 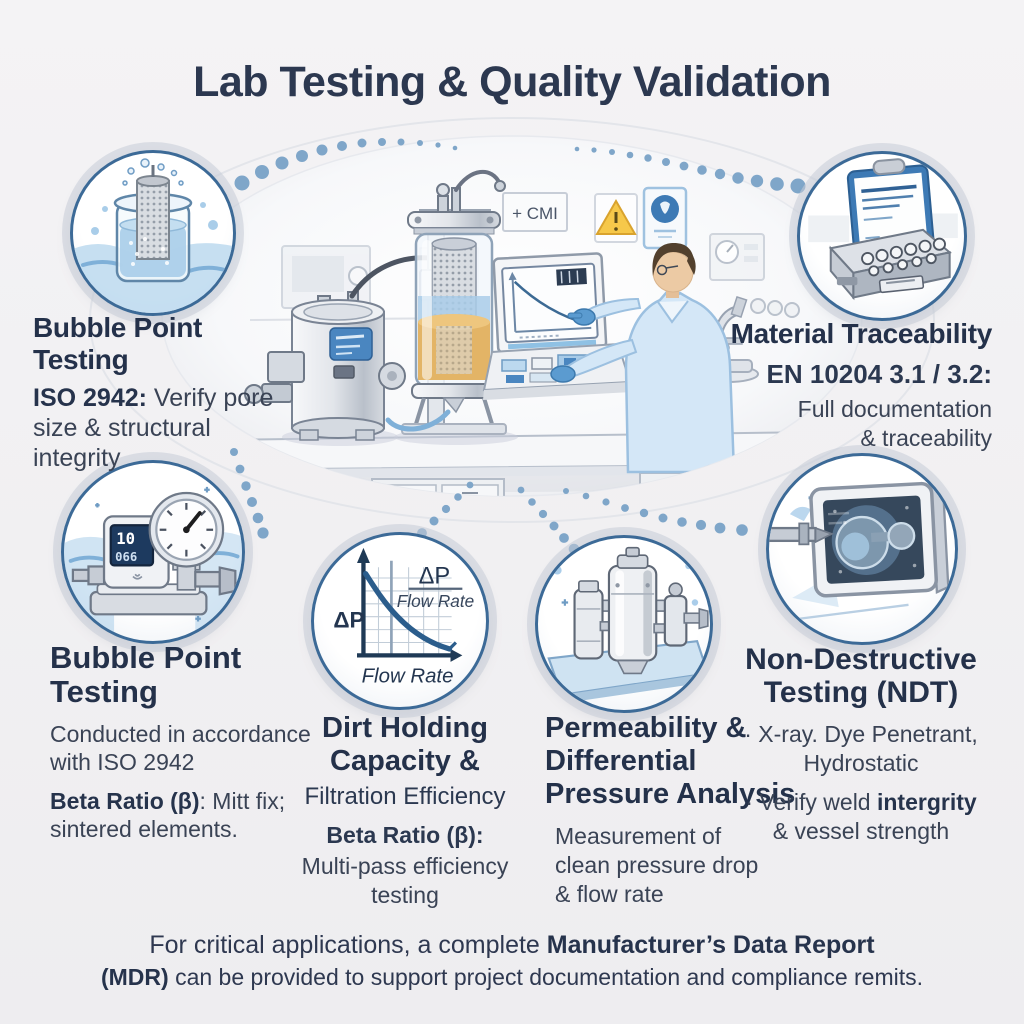 I want to click on dp-flow-curve-chart-icon: ΔP ΔP Flow Rate Flow Rate, so click(x=403, y=617).